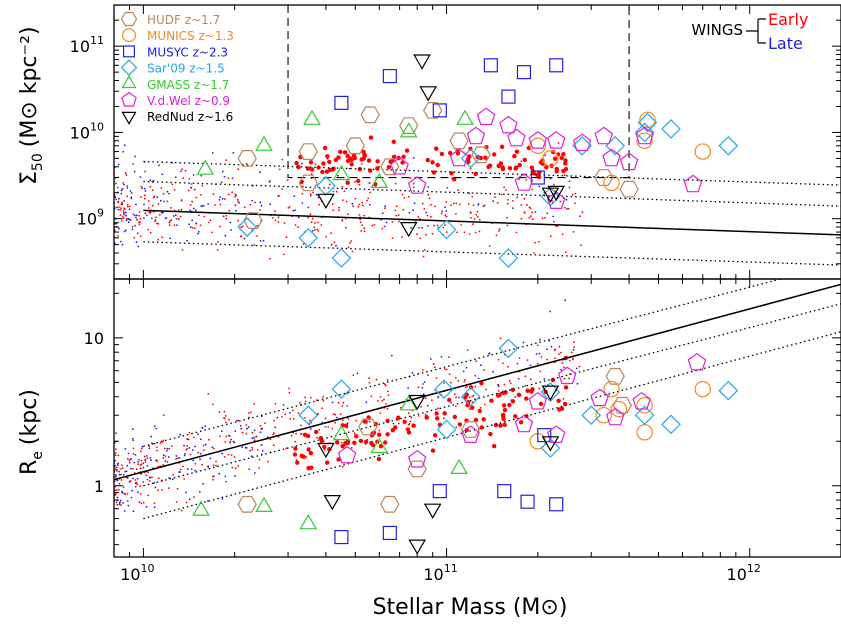 This screenshot has height=624, width=841. I want to click on legend-marker-diamond, so click(129, 67).